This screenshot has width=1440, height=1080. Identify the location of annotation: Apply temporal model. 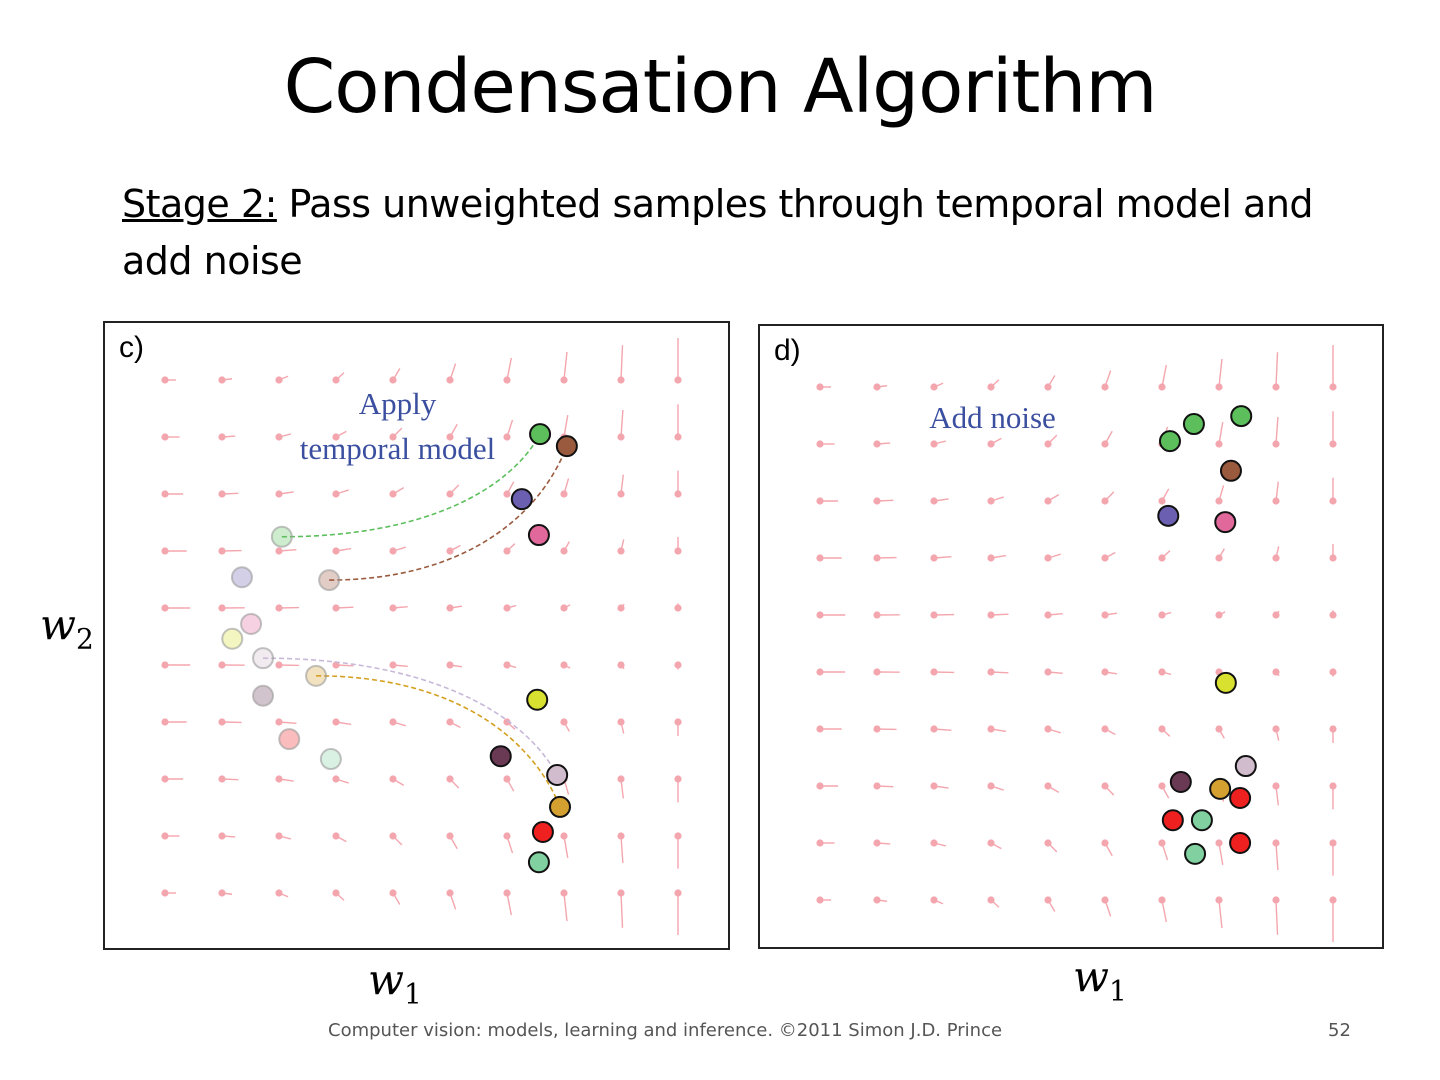
(397, 426).